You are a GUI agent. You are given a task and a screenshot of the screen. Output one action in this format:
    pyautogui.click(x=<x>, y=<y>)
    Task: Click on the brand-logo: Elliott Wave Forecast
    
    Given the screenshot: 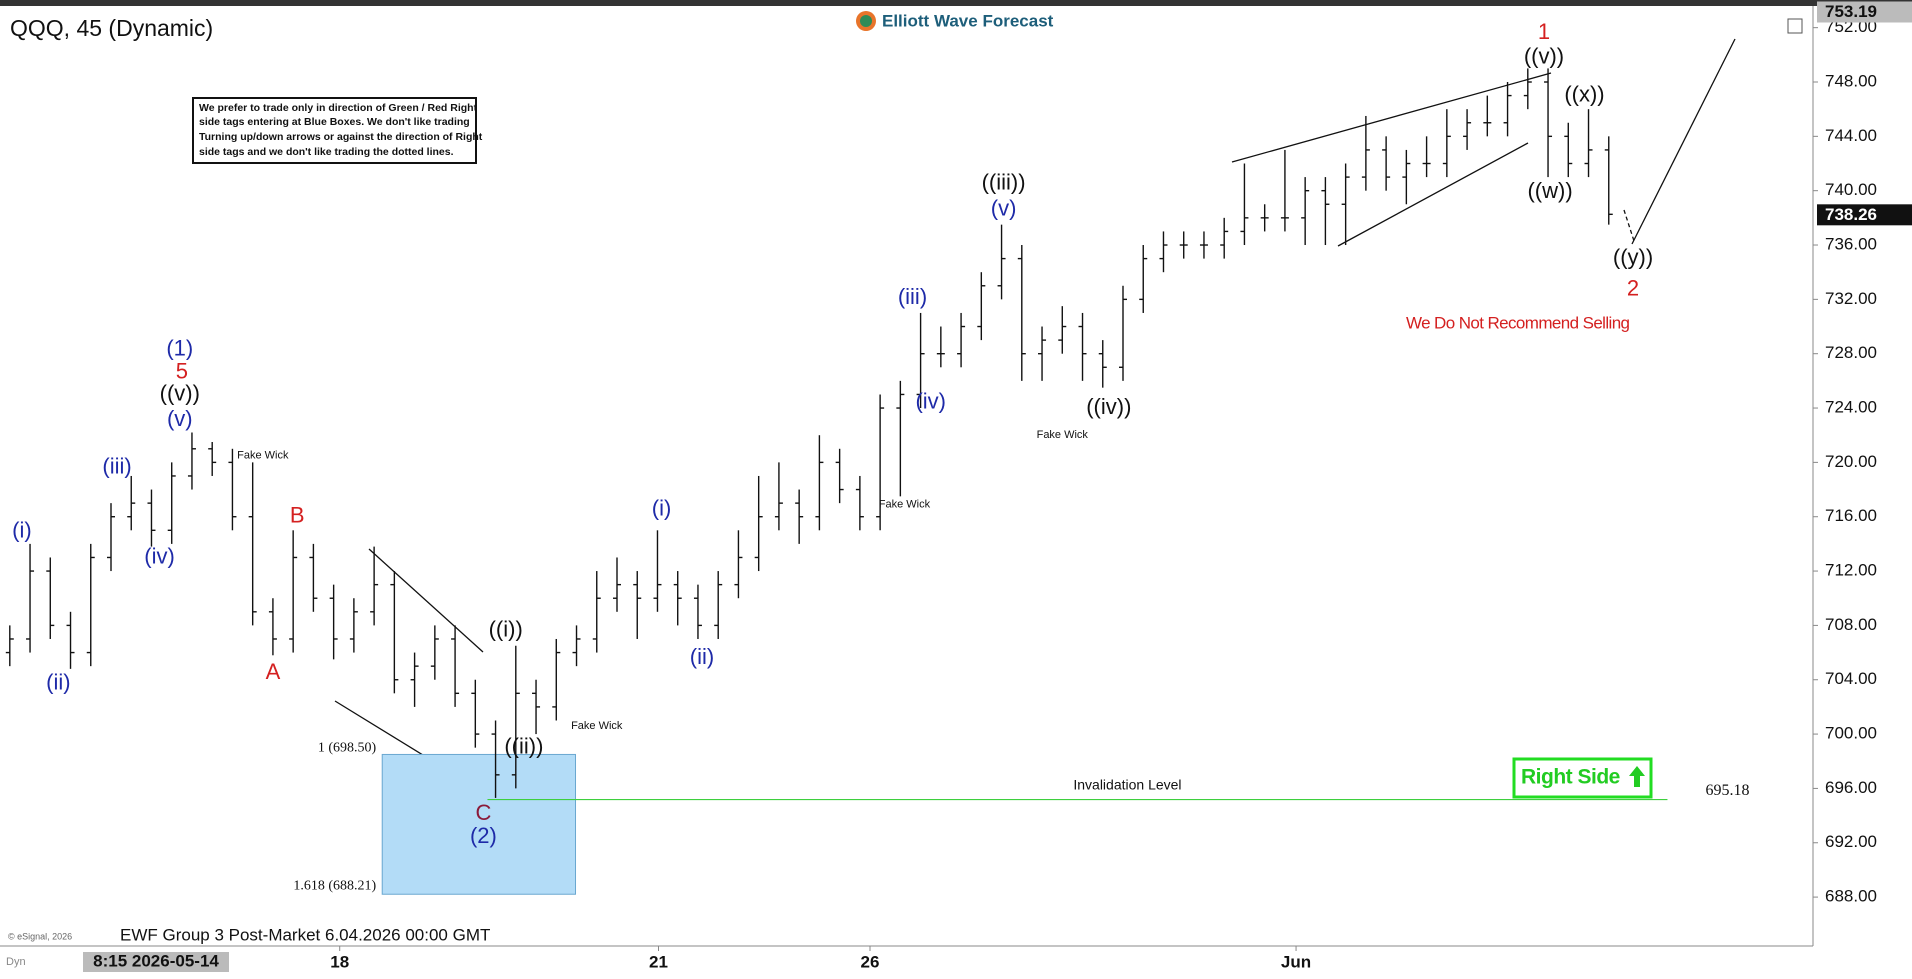 What is the action you would take?
    pyautogui.click(x=958, y=21)
    